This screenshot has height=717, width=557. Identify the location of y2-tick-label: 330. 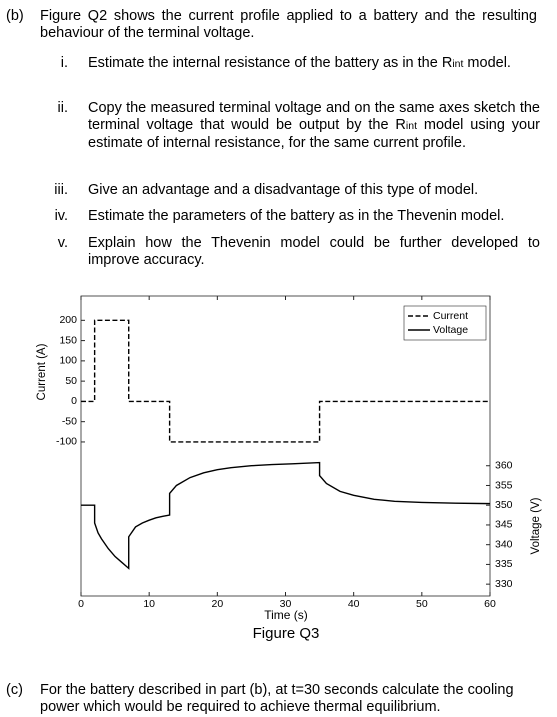
(504, 584).